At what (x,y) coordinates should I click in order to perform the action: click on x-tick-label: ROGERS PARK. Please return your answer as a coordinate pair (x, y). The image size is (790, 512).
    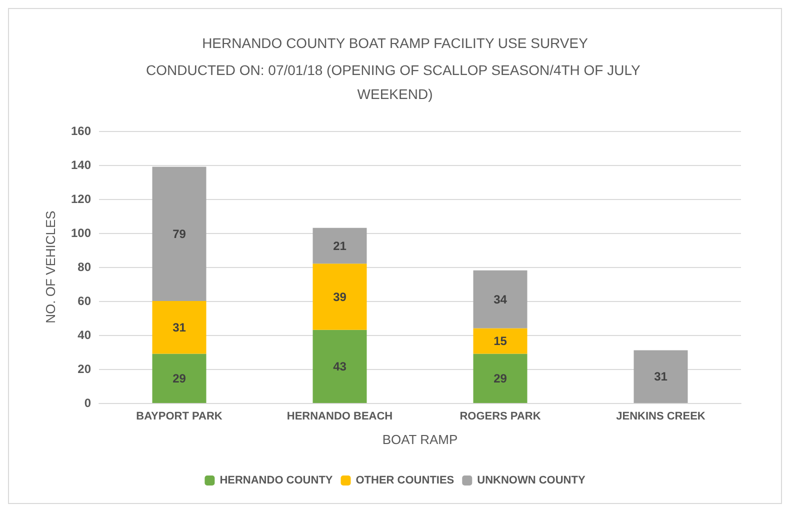
    Looking at the image, I should click on (500, 416).